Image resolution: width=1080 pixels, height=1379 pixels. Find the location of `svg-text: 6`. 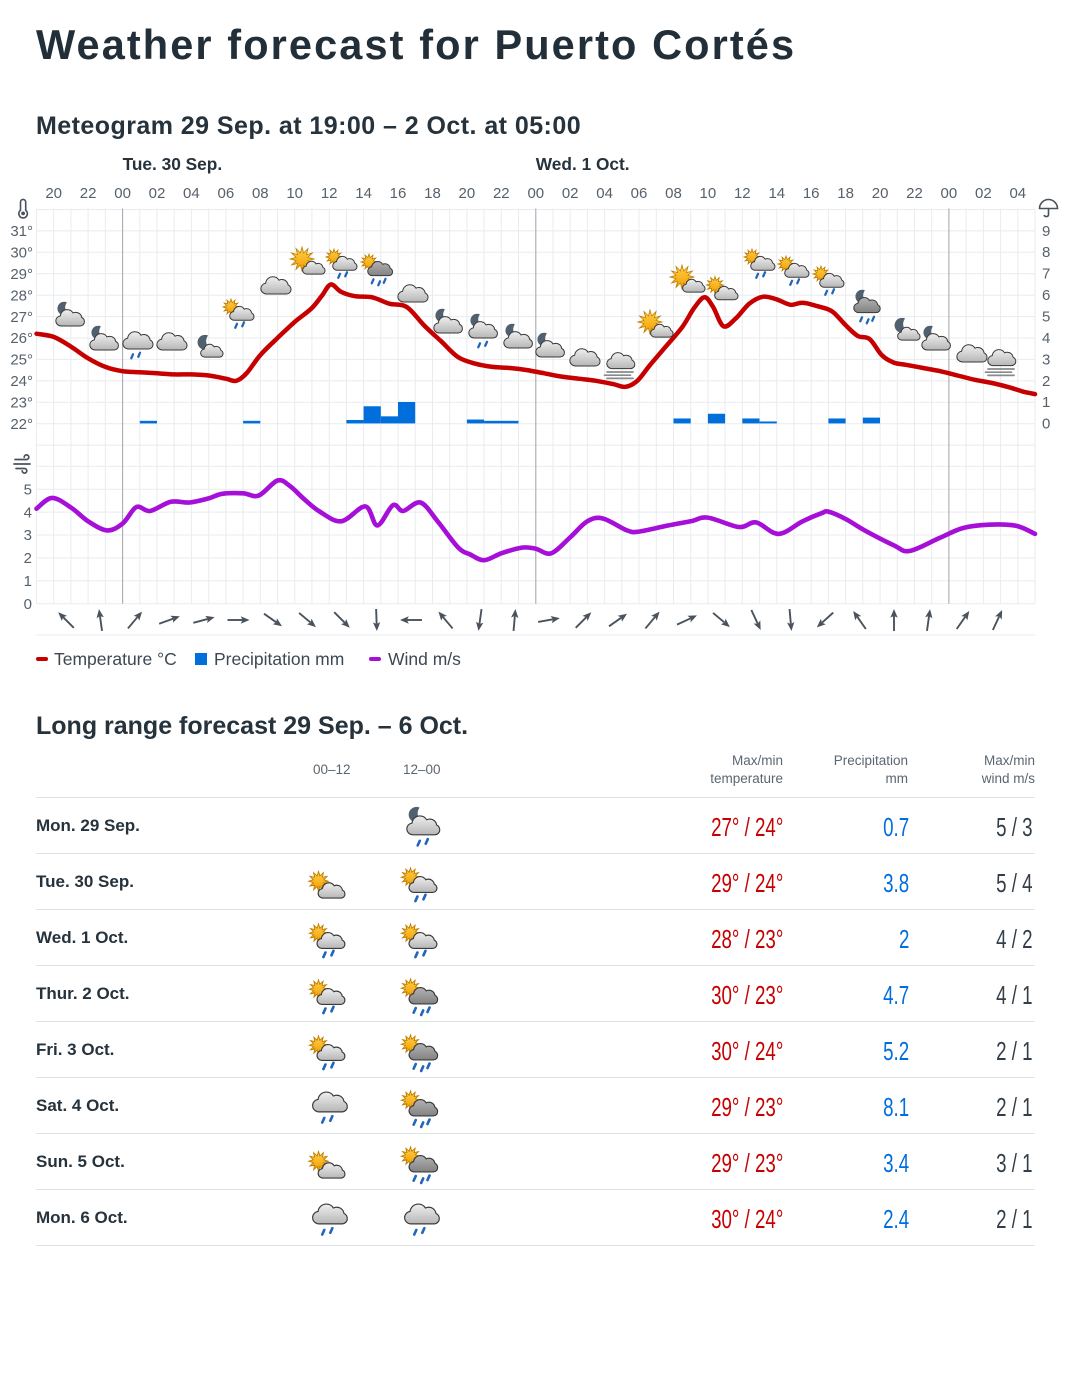

svg-text: 6 is located at coordinates (1046, 295).